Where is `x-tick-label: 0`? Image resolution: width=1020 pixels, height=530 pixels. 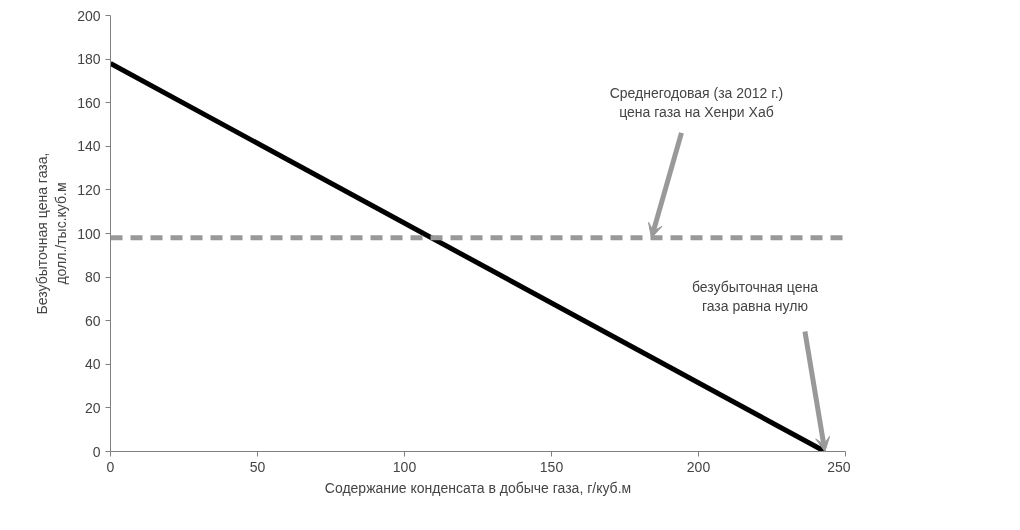 x-tick-label: 0 is located at coordinates (110, 466).